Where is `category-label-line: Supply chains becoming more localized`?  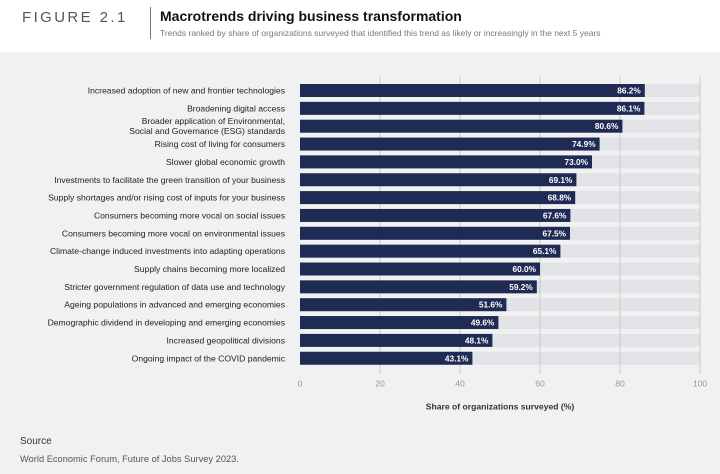
category-label-line: Supply chains becoming more localized is located at coordinates (209, 269).